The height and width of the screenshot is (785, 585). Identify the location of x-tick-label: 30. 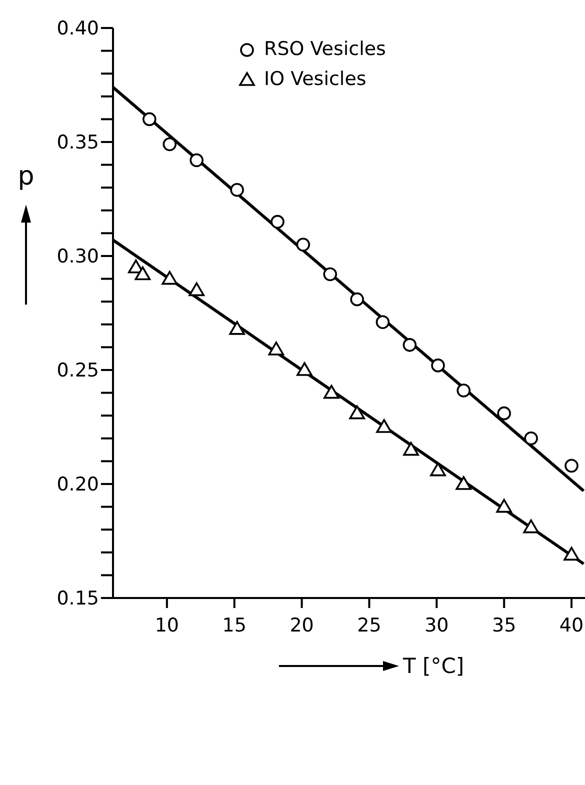
(436, 625).